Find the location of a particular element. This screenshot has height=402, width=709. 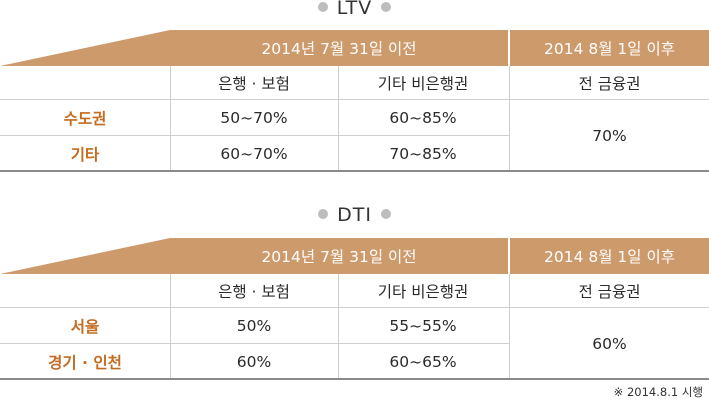

ltv-sub-bank: 은행 · 보험 is located at coordinates (254, 83).